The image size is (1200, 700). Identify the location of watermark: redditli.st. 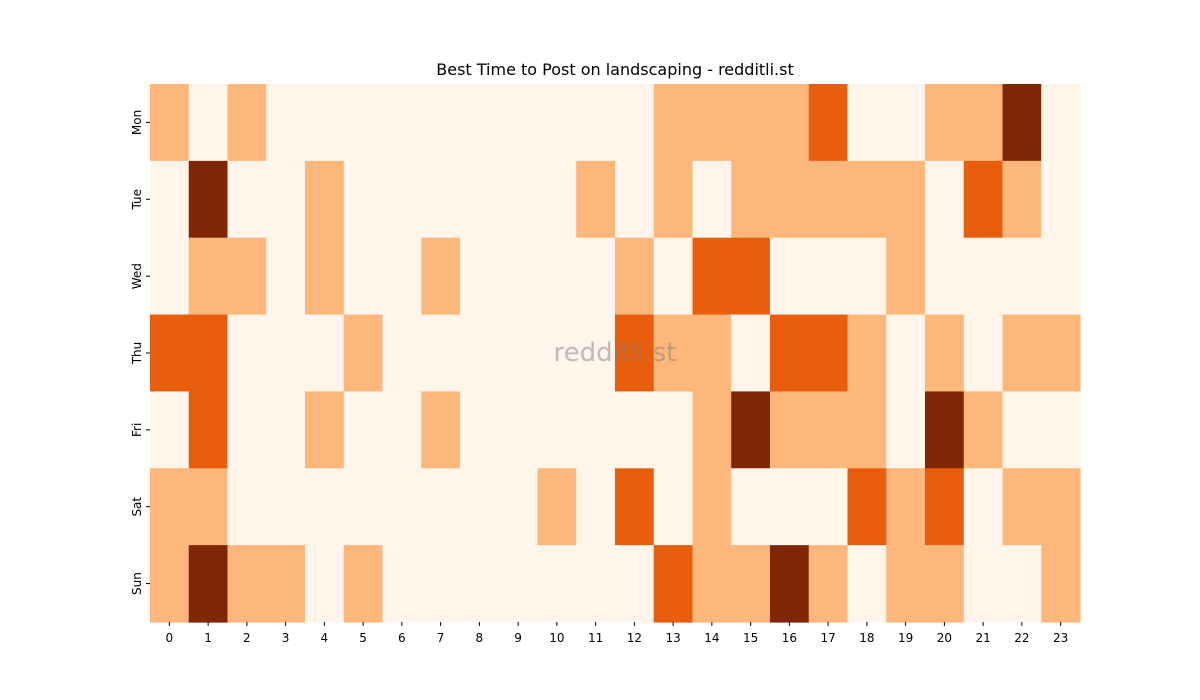
(615, 353).